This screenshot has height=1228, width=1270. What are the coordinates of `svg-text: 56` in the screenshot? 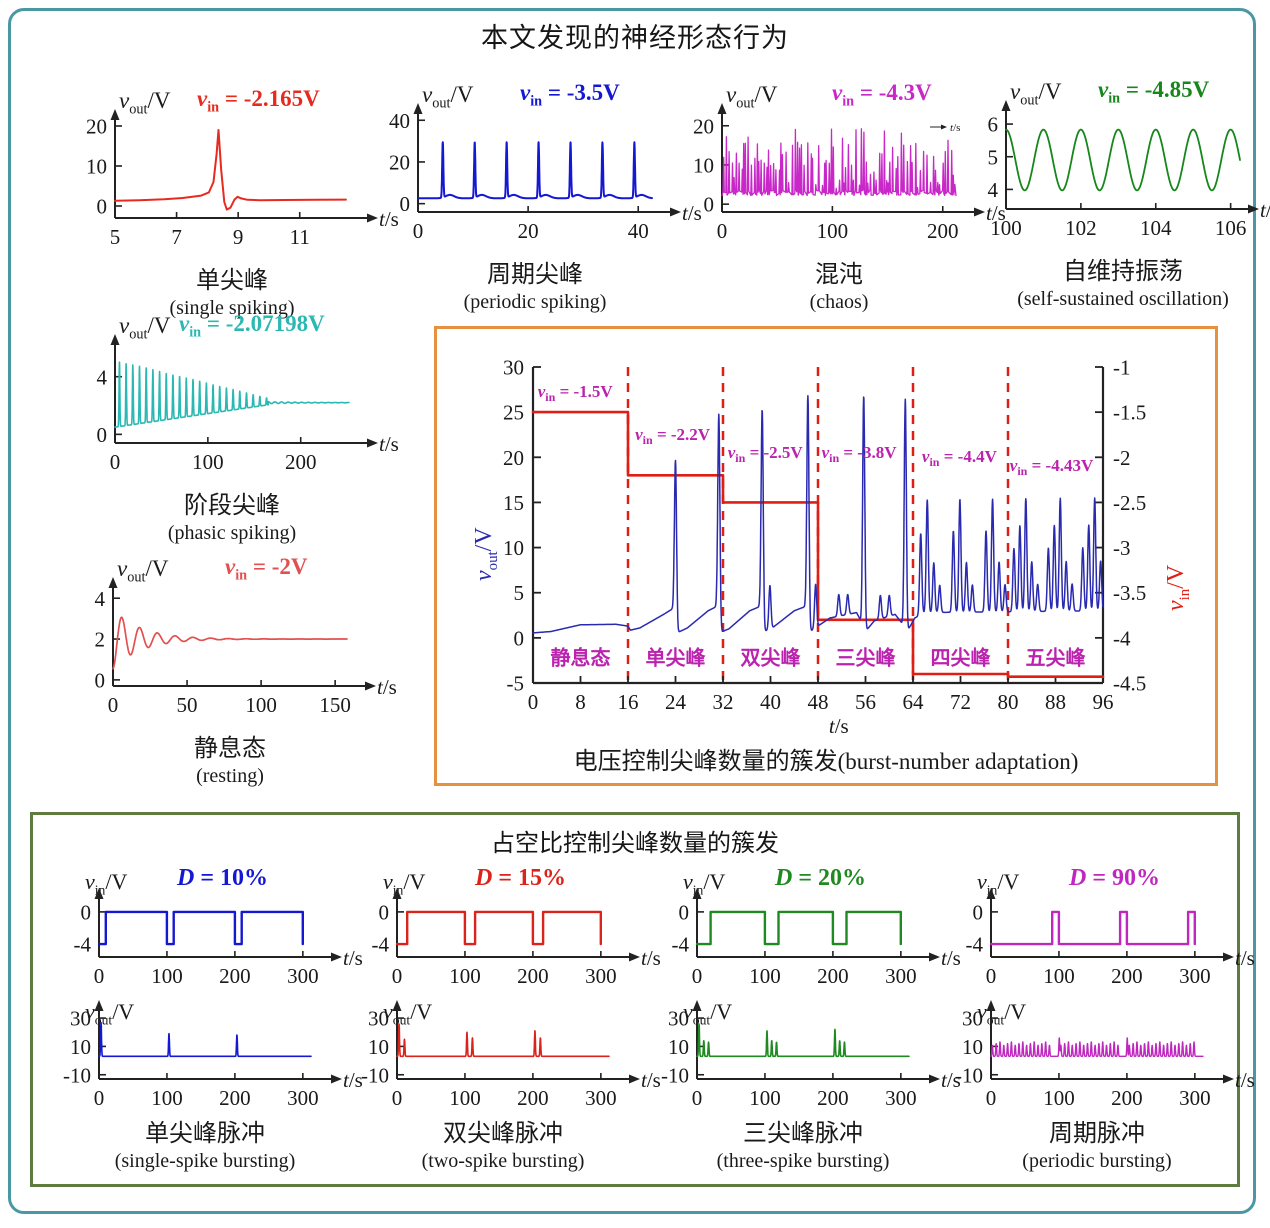 It's located at (865, 702).